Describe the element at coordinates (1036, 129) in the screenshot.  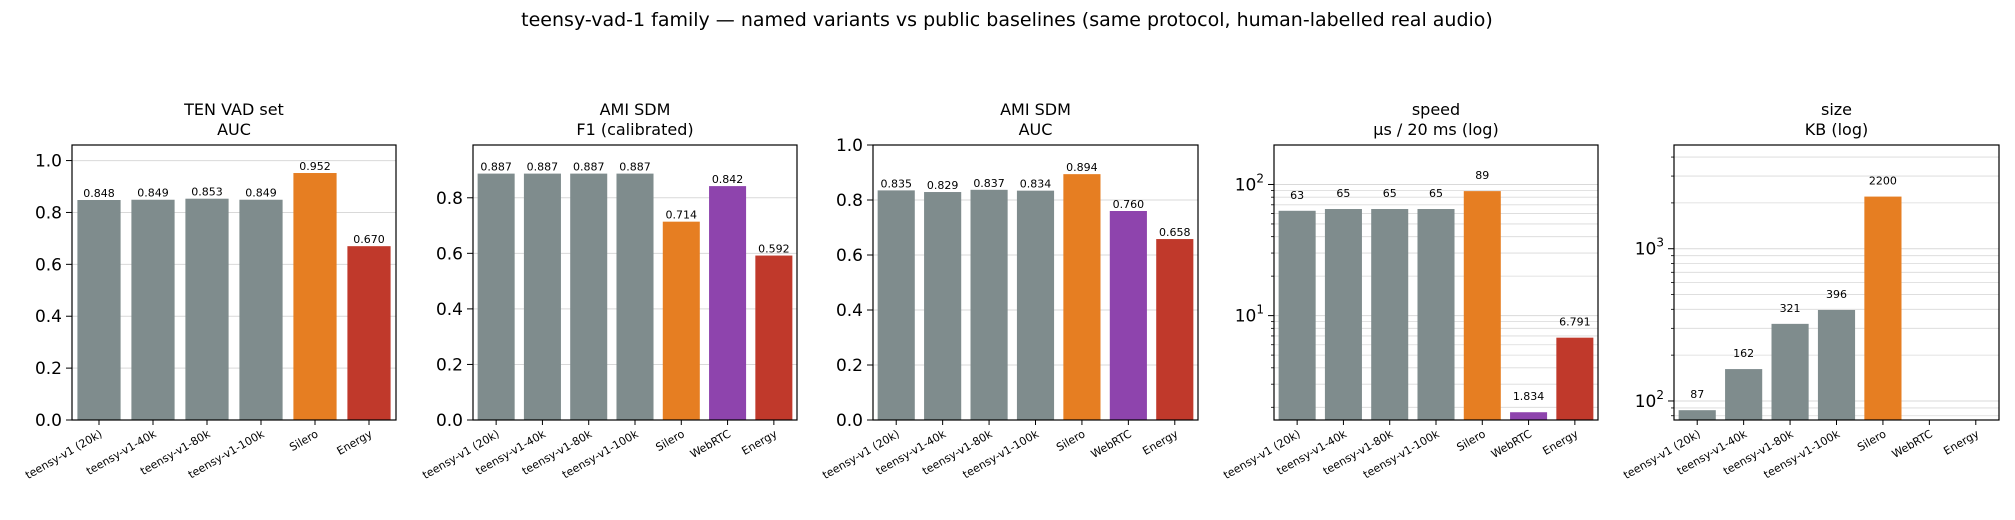
I see `chart-title-line: AUC` at that location.